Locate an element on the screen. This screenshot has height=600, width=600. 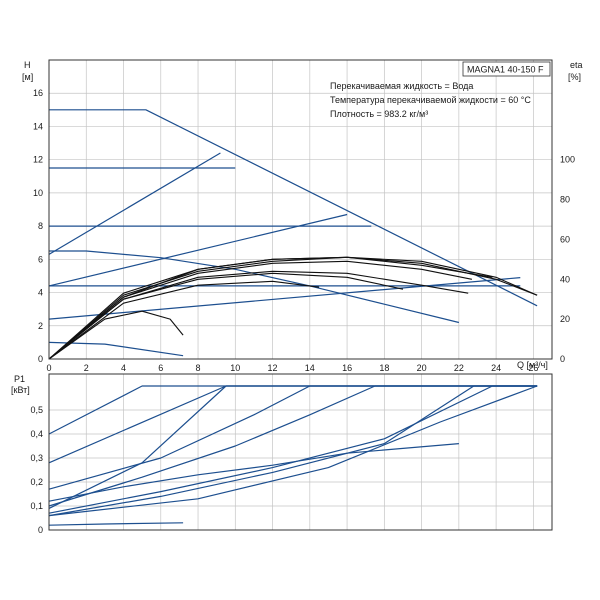
power-tick-label: 0,4 is located at coordinates (36, 434).